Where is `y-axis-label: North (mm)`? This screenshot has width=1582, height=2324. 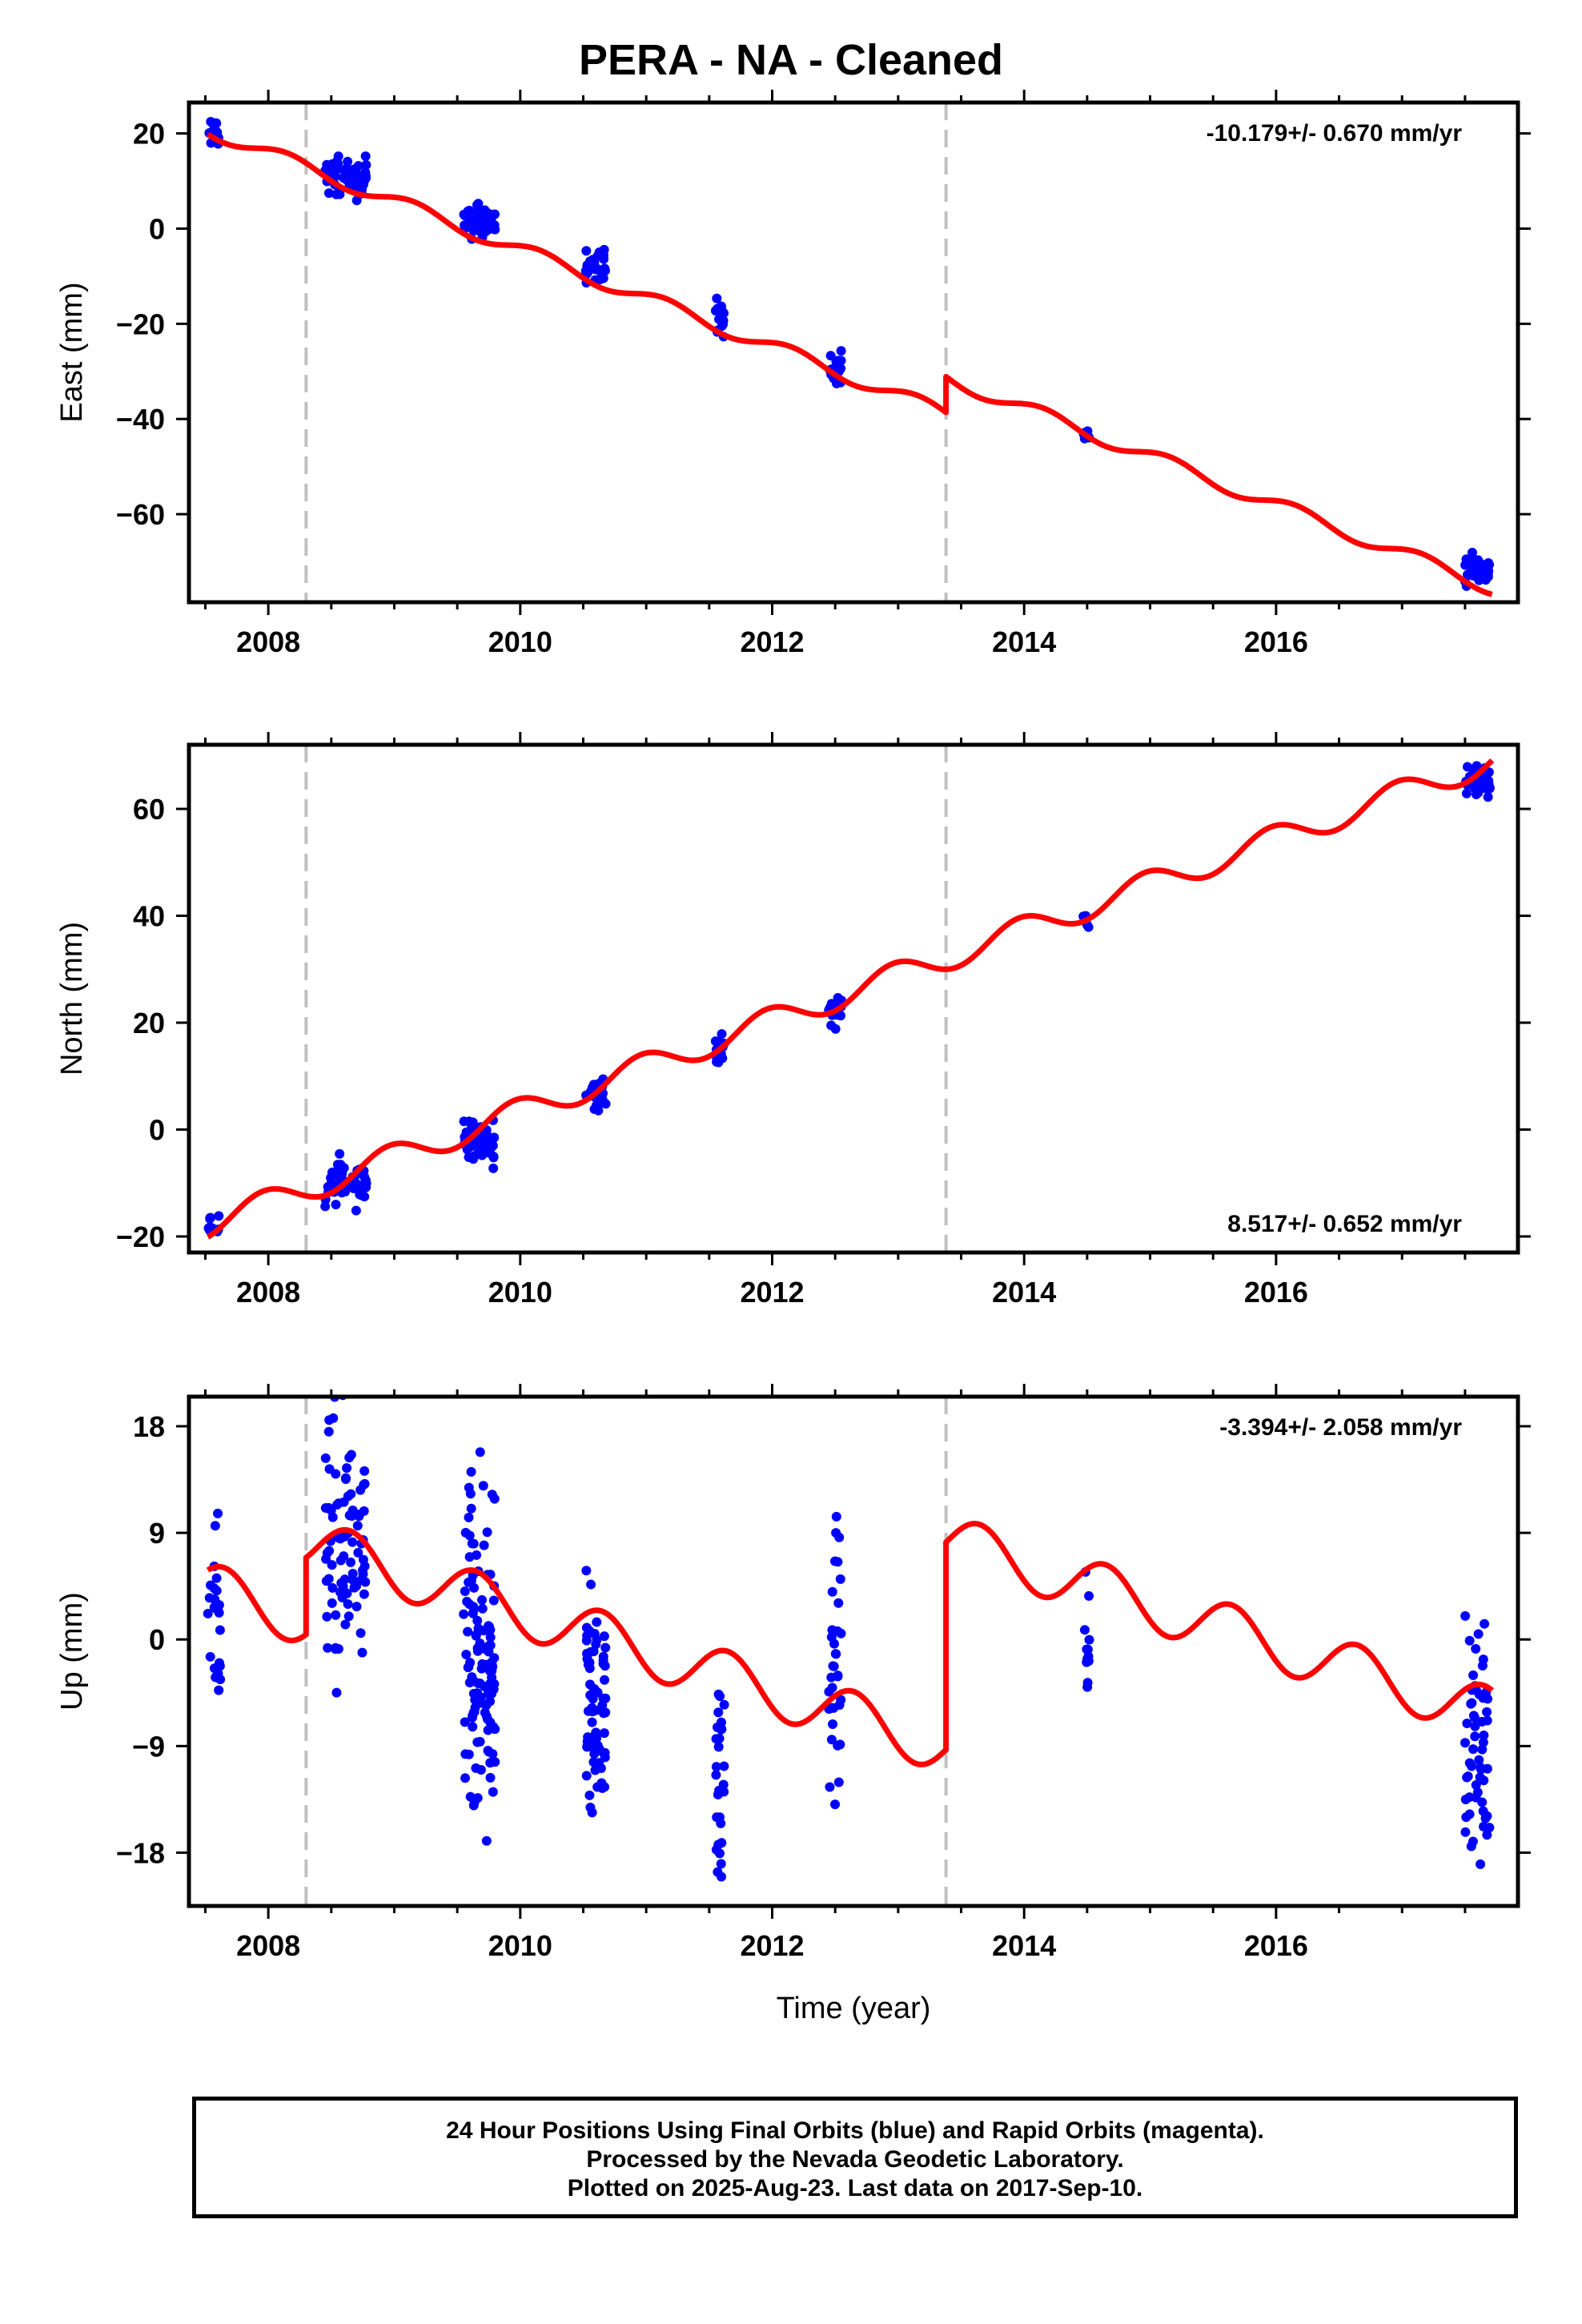 y-axis-label: North (mm) is located at coordinates (72, 999).